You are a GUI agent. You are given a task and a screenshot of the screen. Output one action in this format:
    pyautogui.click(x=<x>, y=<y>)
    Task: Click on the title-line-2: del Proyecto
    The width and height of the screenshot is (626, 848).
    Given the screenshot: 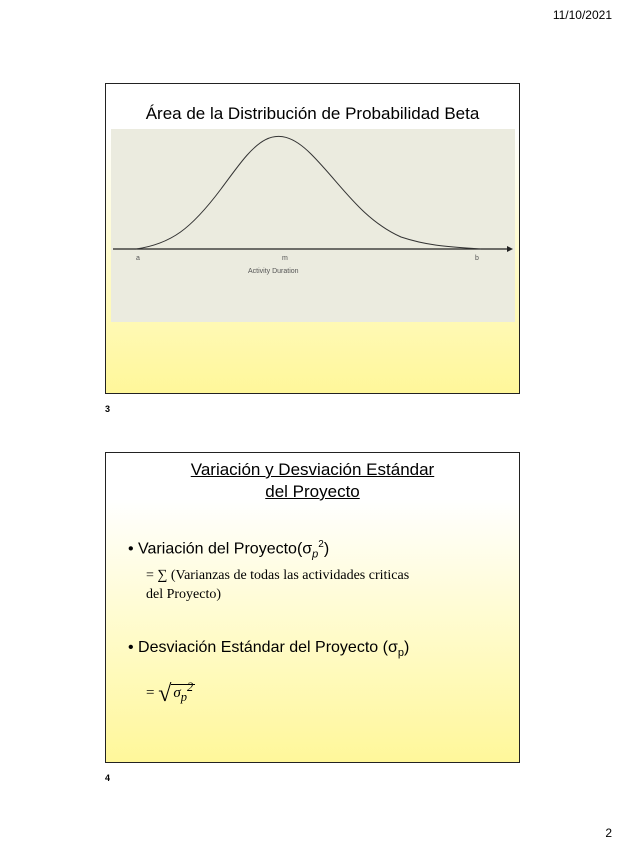 What is the action you would take?
    pyautogui.click(x=312, y=491)
    